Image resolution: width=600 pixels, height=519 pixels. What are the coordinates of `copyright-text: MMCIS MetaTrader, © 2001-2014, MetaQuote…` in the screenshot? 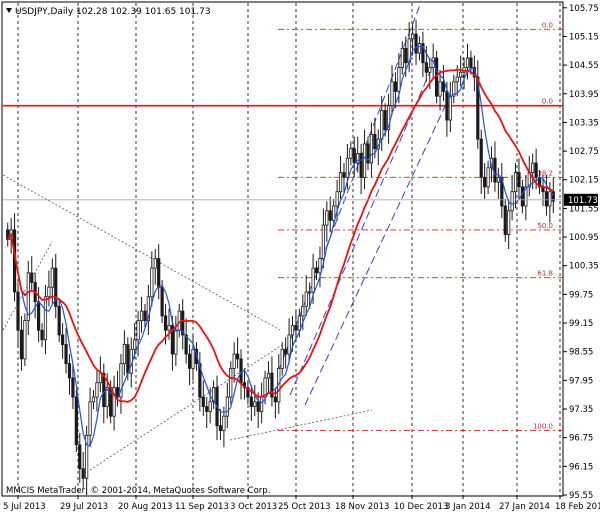 It's located at (138, 491).